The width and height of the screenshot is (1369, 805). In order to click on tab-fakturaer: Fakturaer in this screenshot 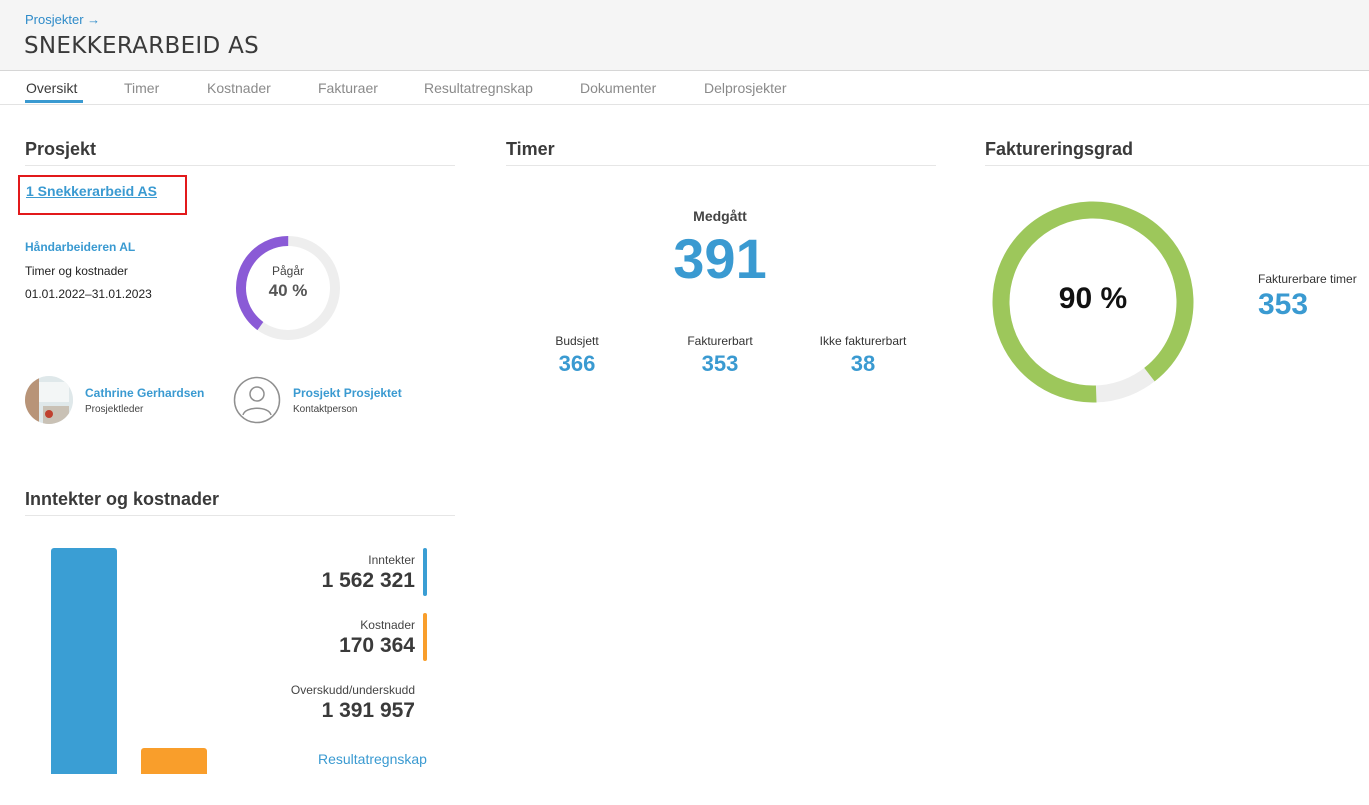, I will do `click(348, 88)`.